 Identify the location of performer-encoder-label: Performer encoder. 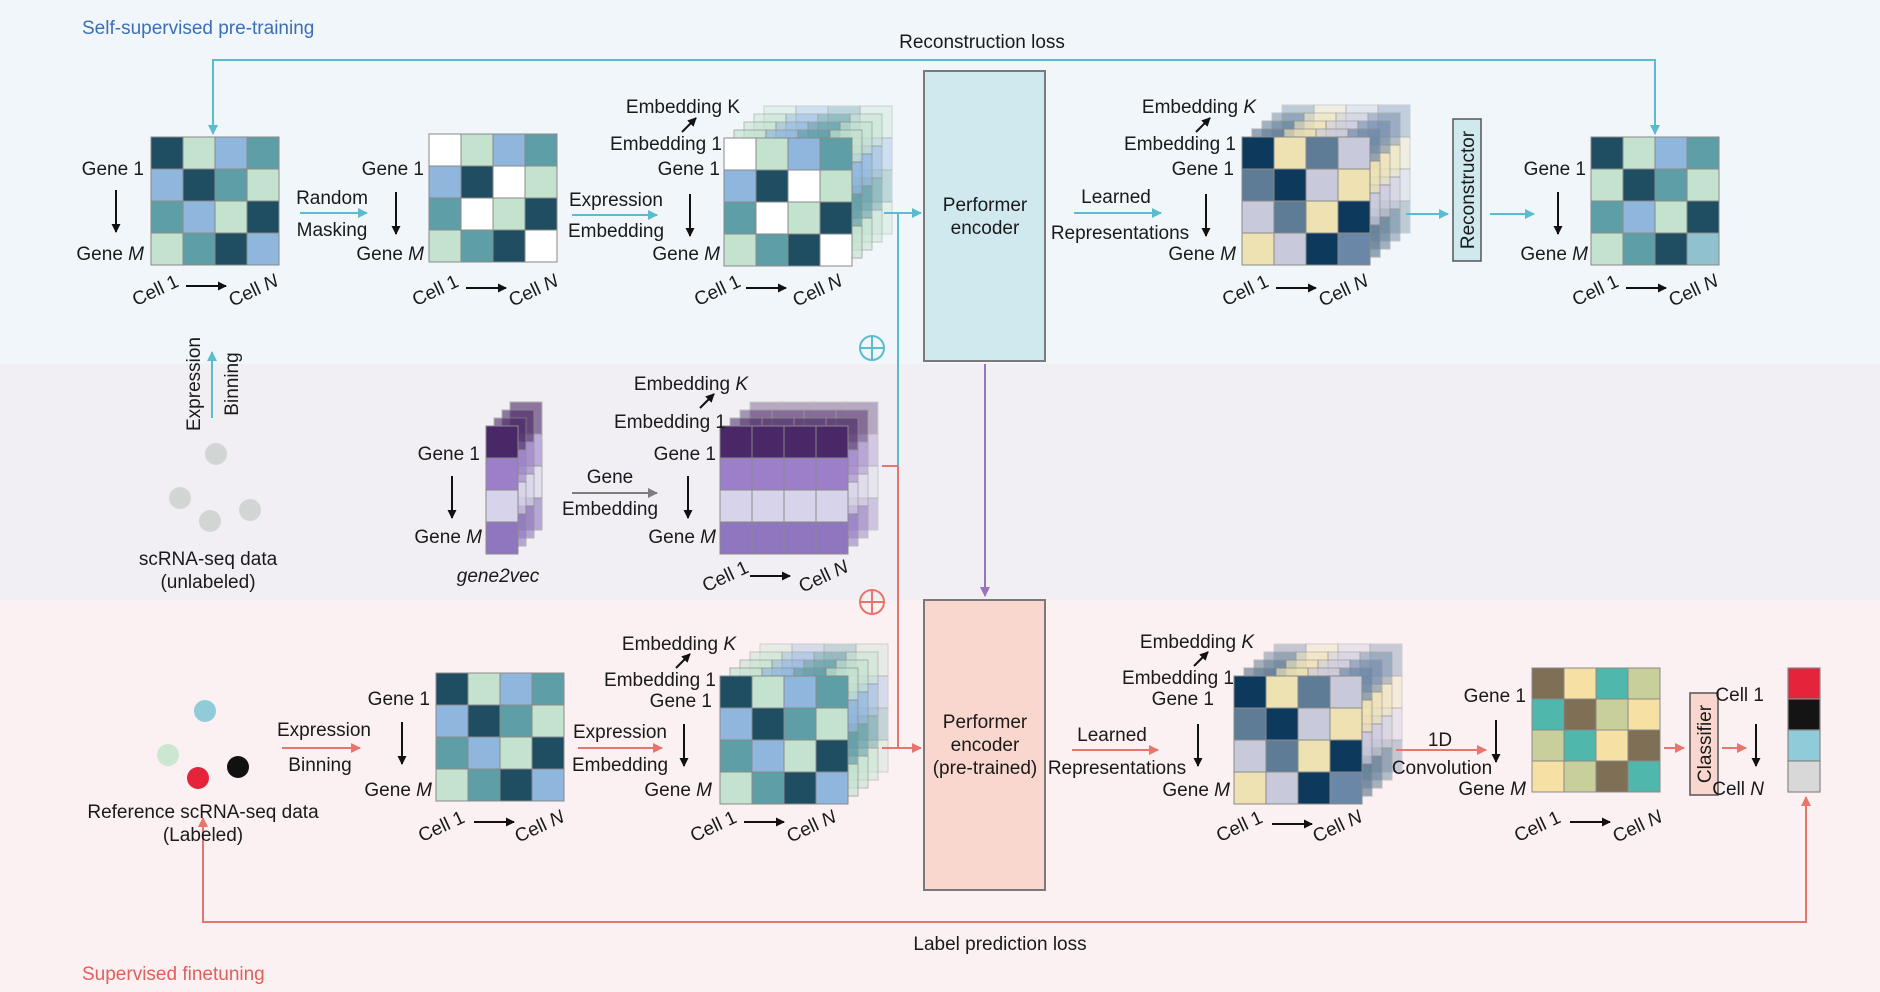
(985, 217).